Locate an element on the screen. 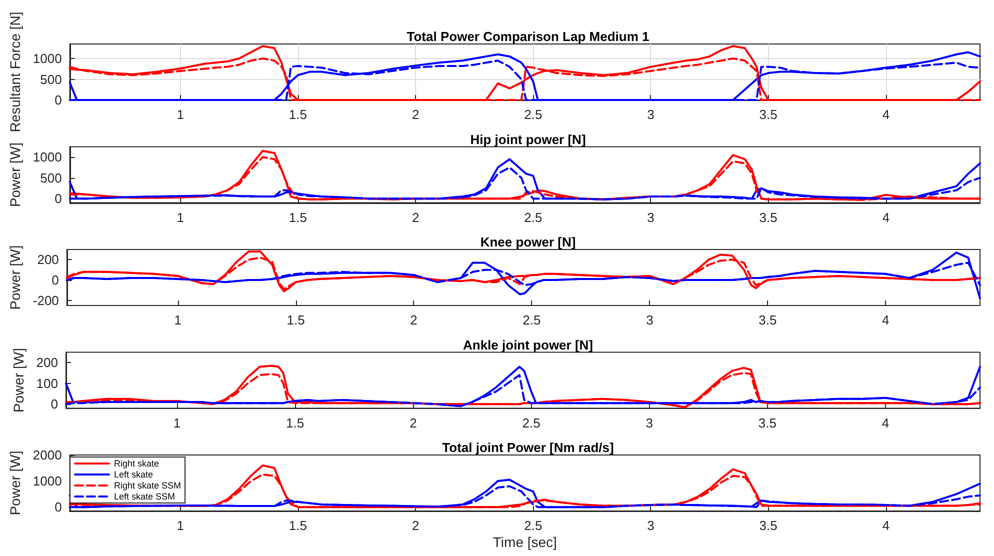 The image size is (994, 556). x-axis-title: Time [sec] is located at coordinates (524, 542).